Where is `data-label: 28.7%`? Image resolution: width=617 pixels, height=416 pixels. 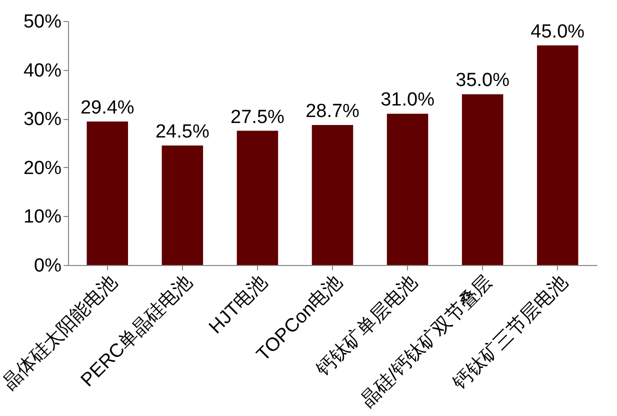
data-label: 28.7% is located at coordinates (333, 111).